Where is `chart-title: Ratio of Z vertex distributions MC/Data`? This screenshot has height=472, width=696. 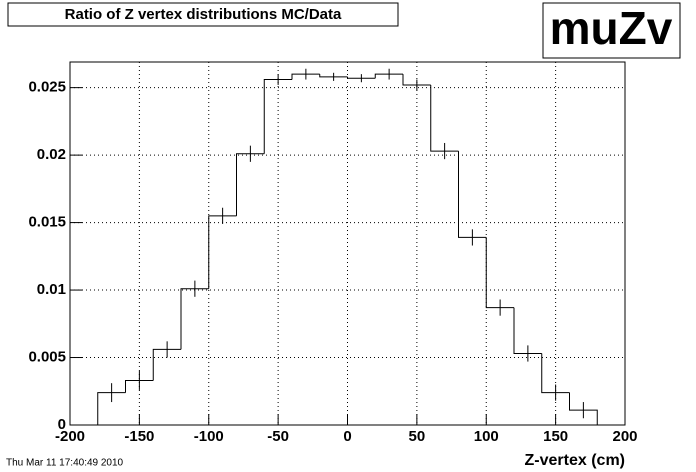
chart-title: Ratio of Z vertex distributions MC/Data is located at coordinates (203, 14).